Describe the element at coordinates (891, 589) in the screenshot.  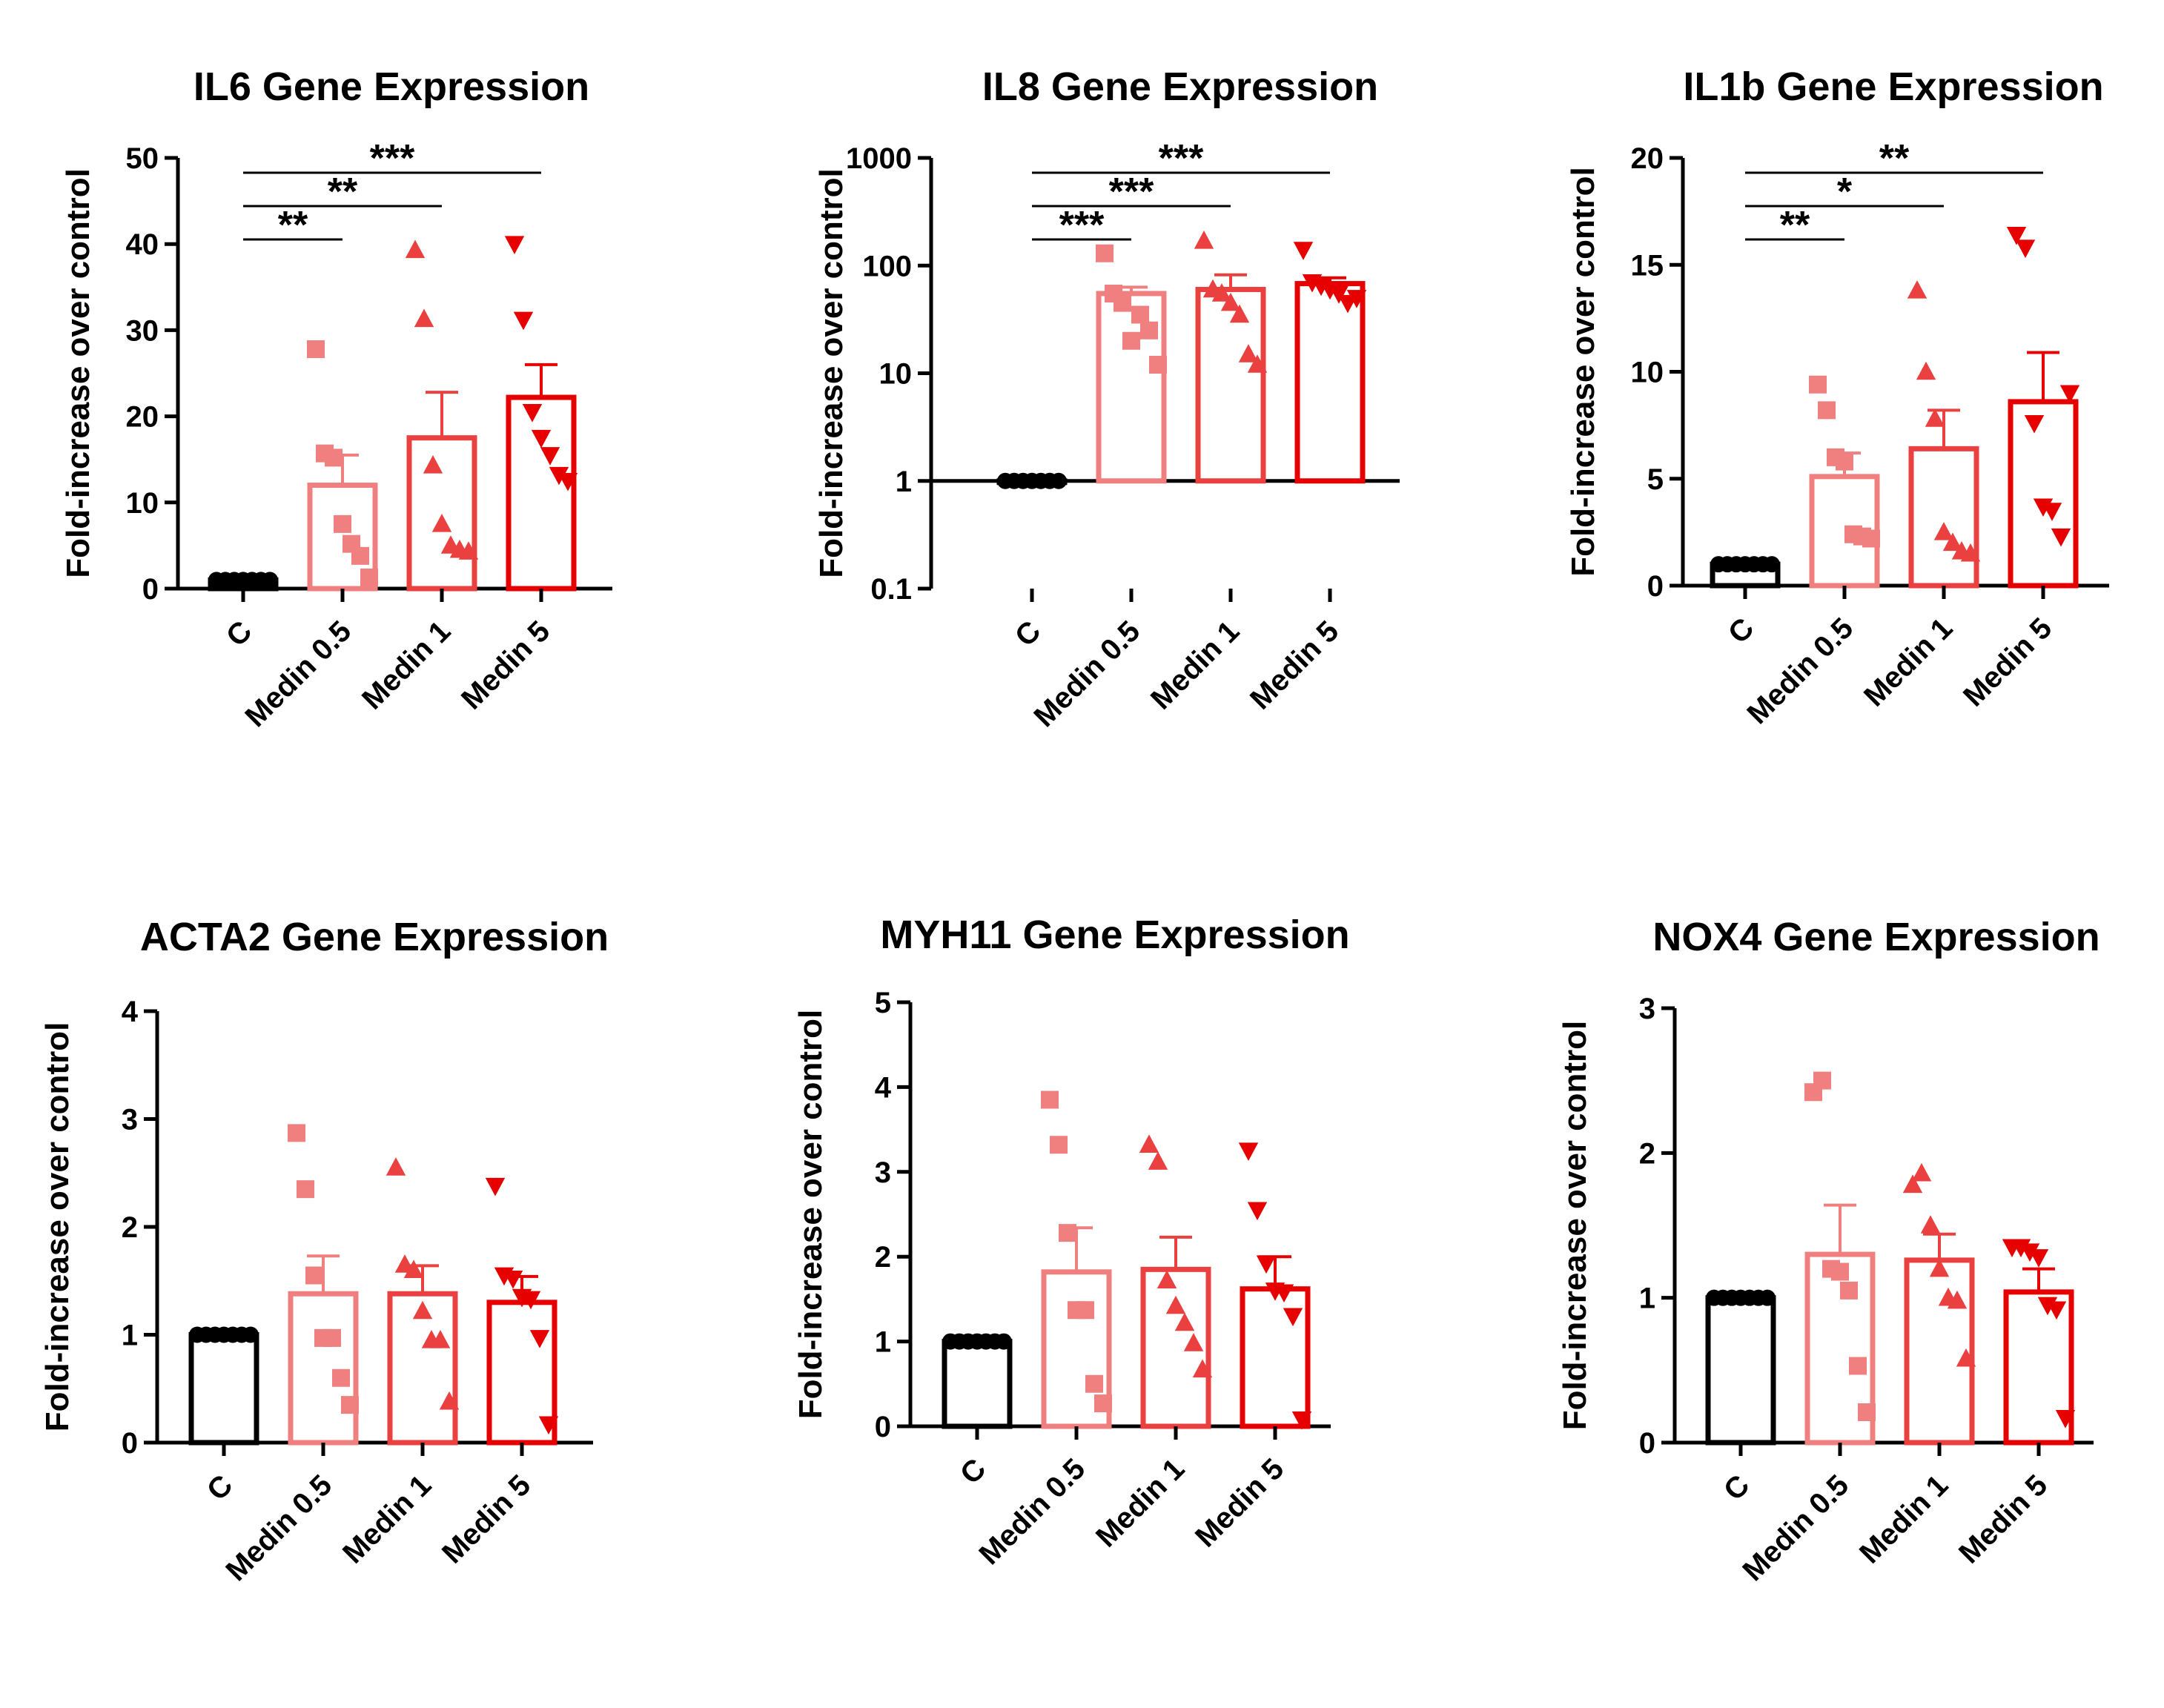
I see `y-tick-label: 0.1` at that location.